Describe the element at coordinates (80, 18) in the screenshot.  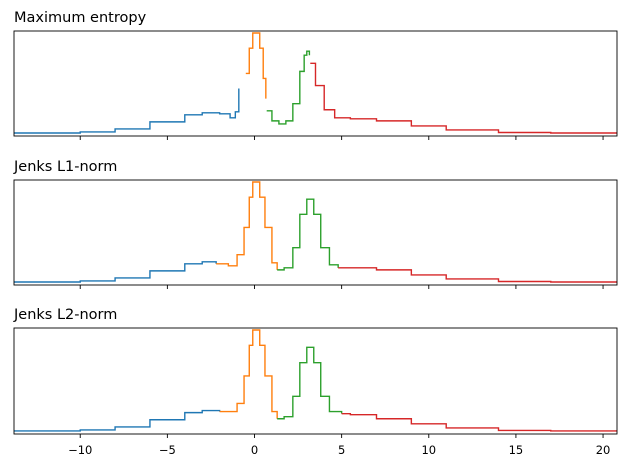
I see `chart-title: Maximum entropy` at that location.